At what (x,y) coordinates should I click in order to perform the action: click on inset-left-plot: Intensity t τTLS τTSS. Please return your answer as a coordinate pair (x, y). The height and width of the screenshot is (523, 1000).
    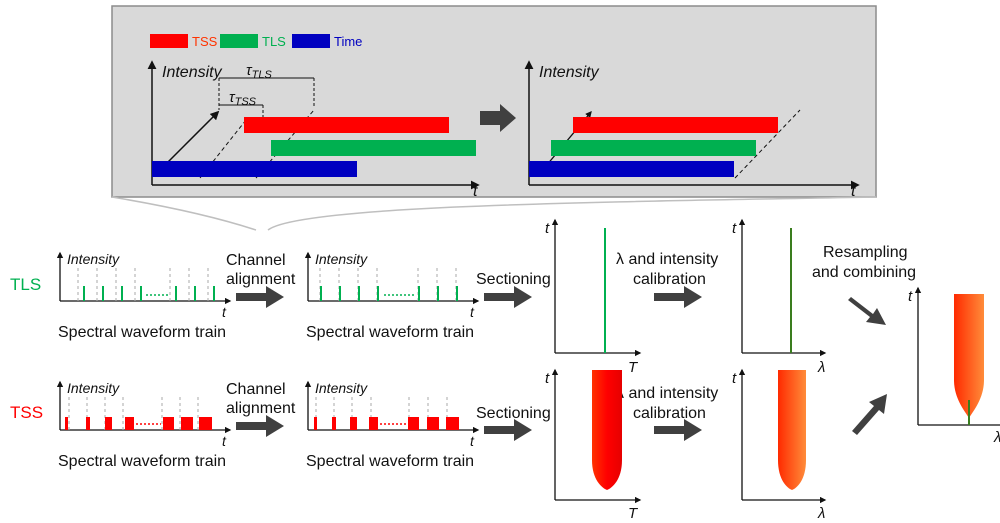
    Looking at the image, I should click on (313, 130).